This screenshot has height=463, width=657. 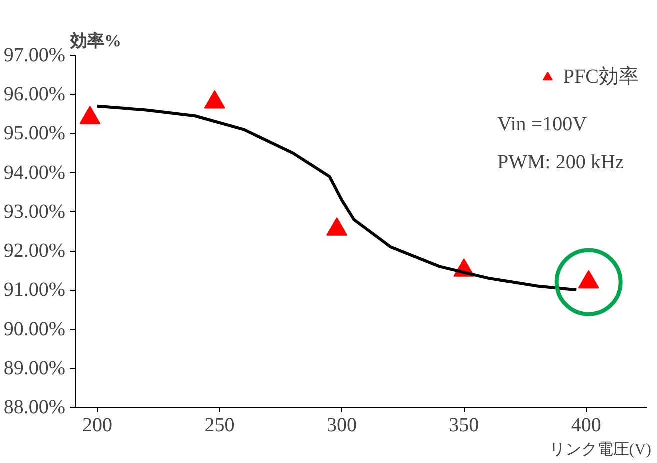 What do you see at coordinates (35, 133) in the screenshot?
I see `y-tick-label: 95.00%` at bounding box center [35, 133].